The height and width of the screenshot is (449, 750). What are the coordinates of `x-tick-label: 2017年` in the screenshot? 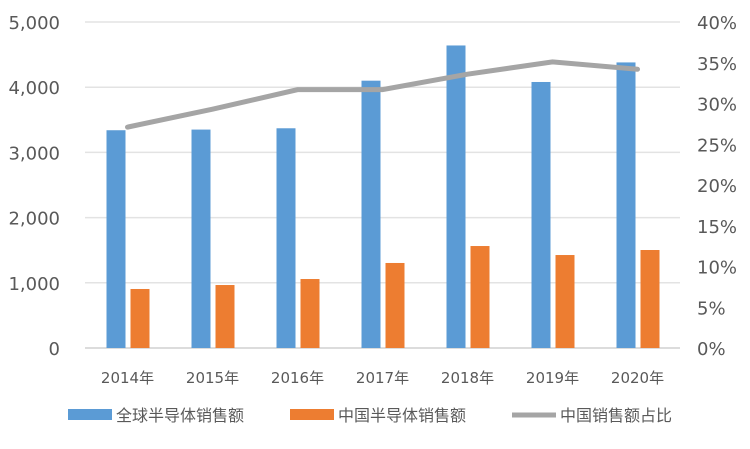 It's located at (382, 378).